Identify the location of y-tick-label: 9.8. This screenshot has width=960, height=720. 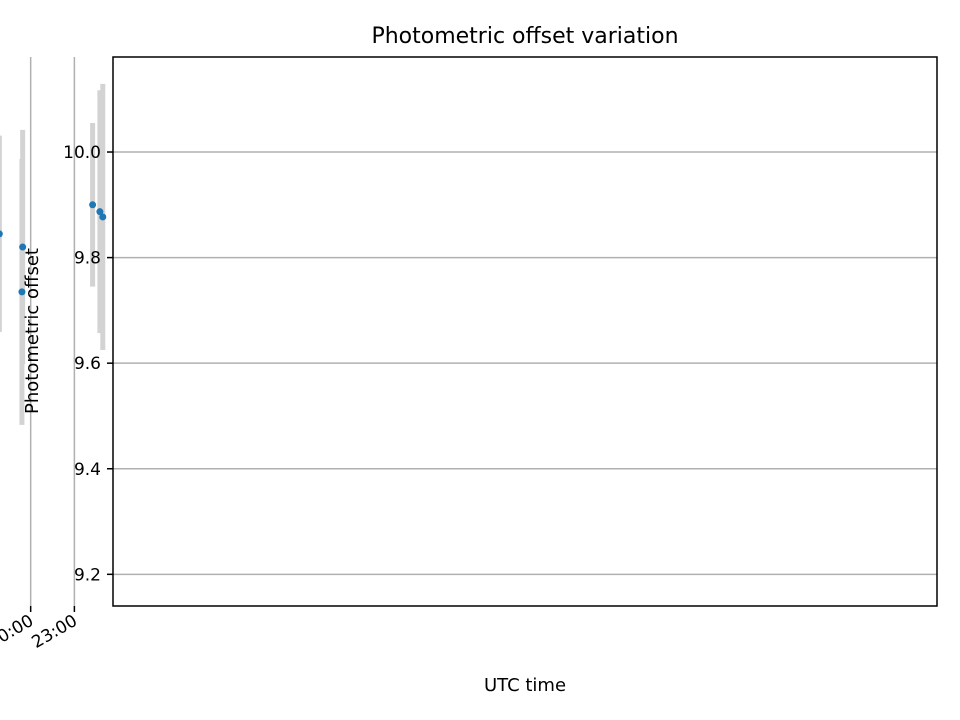
(87, 259).